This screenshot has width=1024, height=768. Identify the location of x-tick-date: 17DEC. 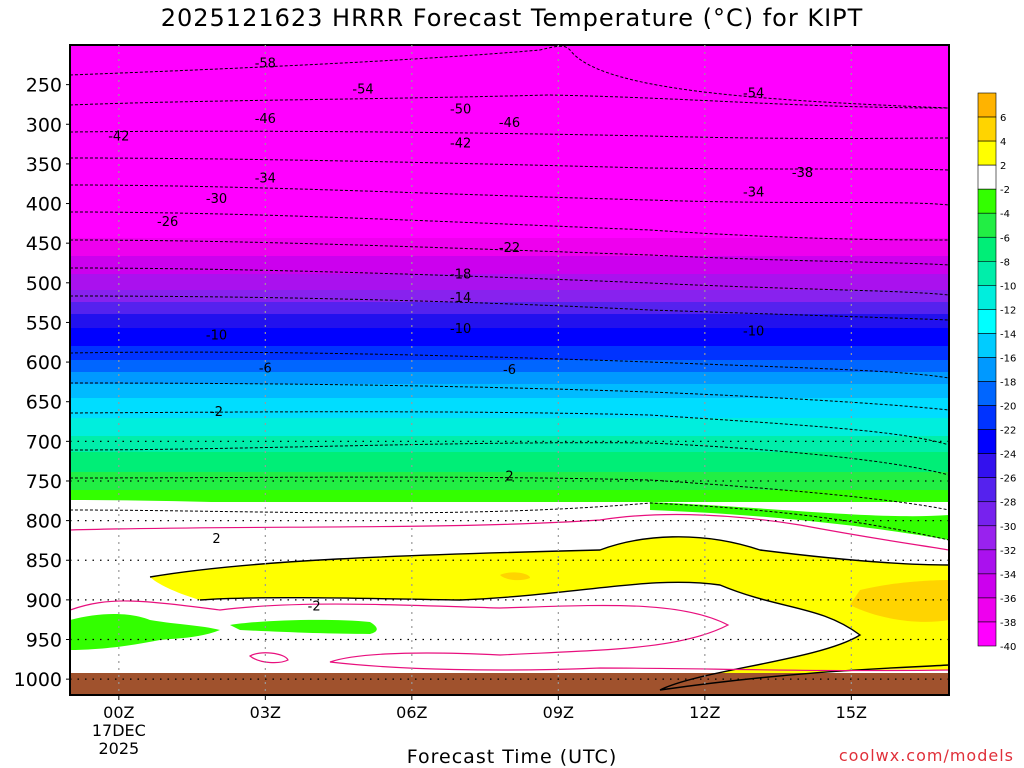
(119, 730).